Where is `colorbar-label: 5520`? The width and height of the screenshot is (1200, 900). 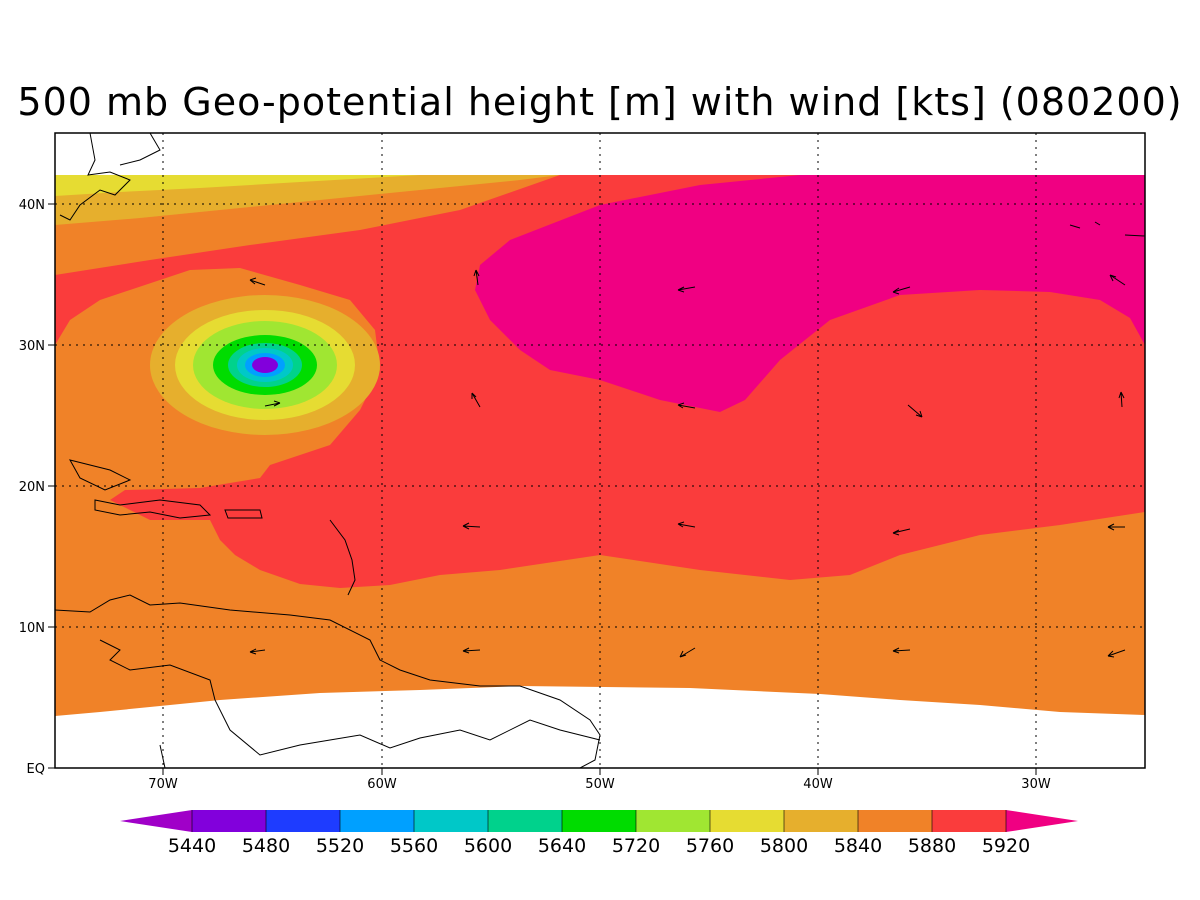
colorbar-label: 5520 is located at coordinates (340, 846).